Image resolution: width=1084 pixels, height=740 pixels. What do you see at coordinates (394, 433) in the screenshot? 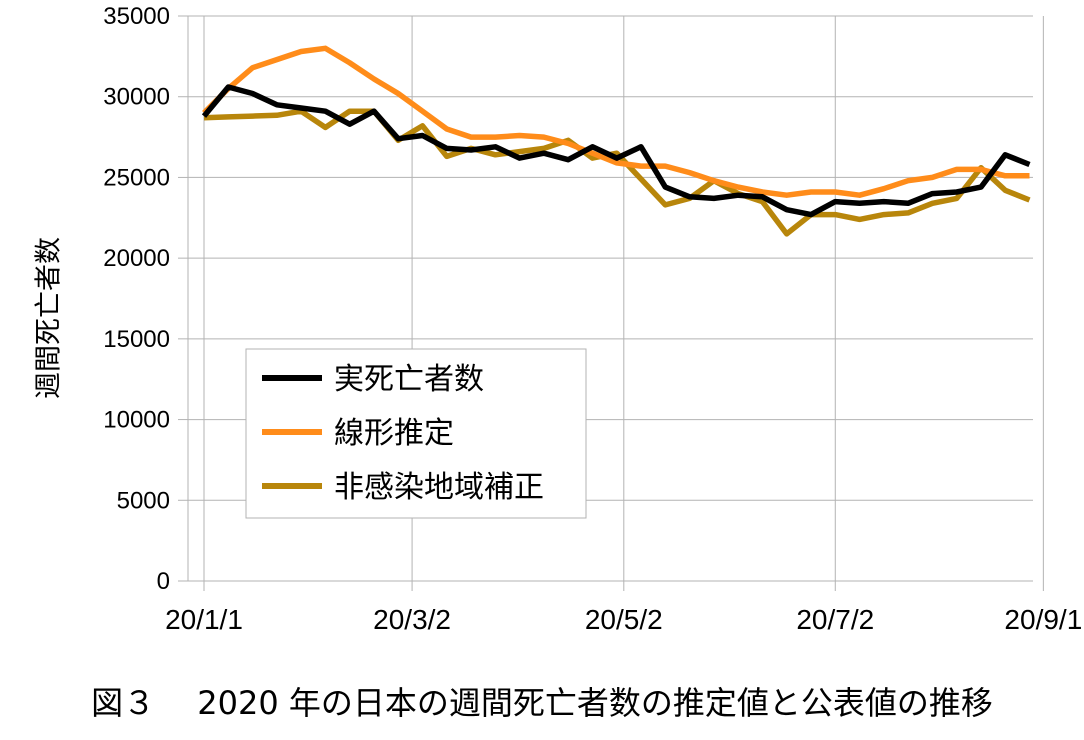
I see `legend-label: 線形推定` at bounding box center [394, 433].